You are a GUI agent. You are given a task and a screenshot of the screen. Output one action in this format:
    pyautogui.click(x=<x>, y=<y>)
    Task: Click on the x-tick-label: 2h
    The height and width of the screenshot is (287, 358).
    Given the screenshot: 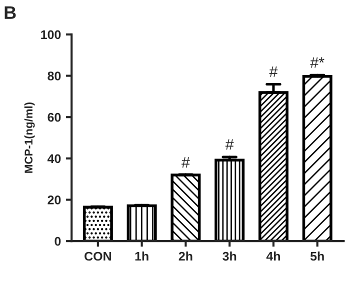 What is the action you would take?
    pyautogui.click(x=185, y=256)
    